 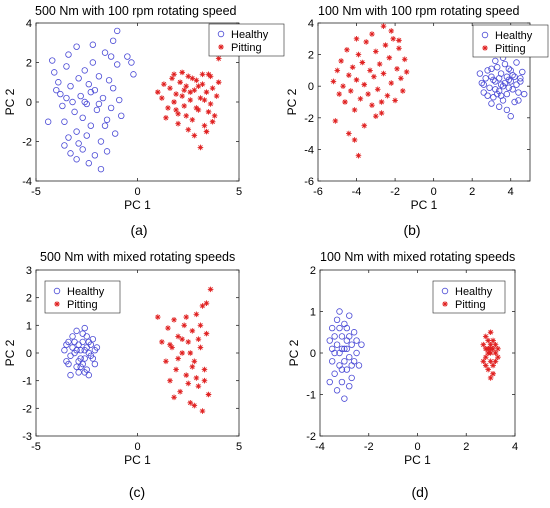 I want to click on panel-c-title: 500 Nm with mixed rotating speeds, so click(x=137, y=257).